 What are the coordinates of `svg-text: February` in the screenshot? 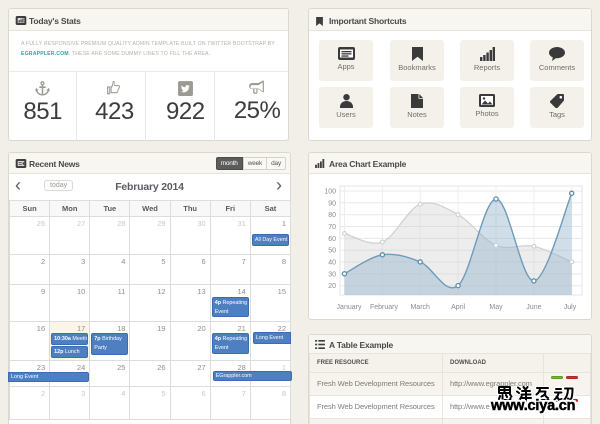 It's located at (384, 307).